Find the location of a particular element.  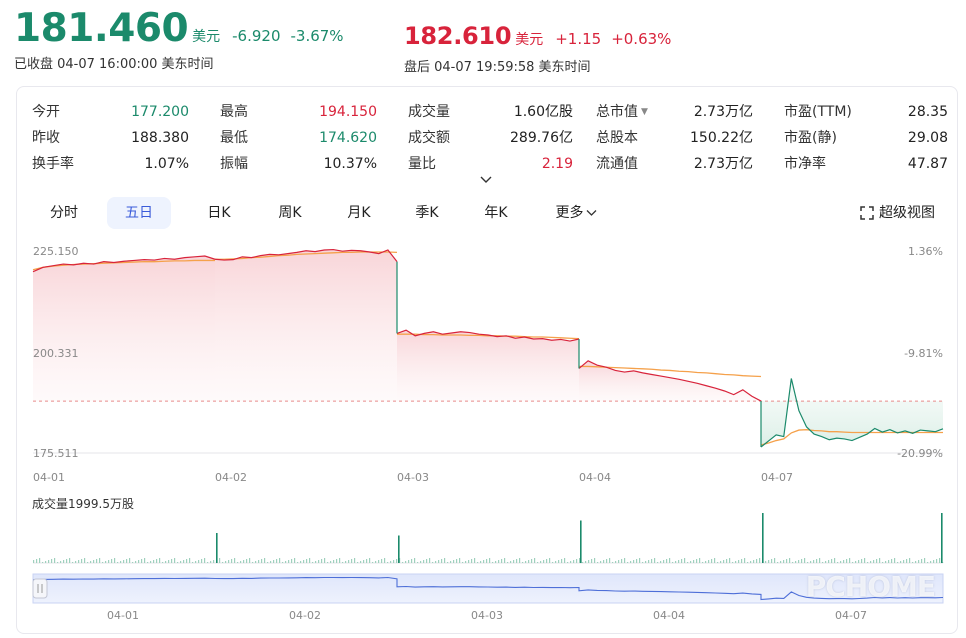

tab-5: 季K is located at coordinates (427, 213).